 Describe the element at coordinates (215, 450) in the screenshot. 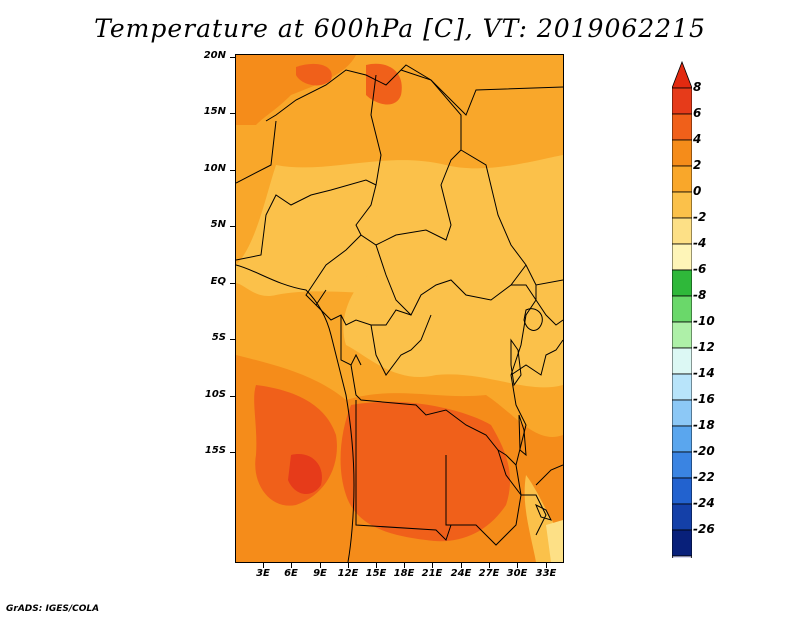

I see `lat-label-15s: 15S` at that location.